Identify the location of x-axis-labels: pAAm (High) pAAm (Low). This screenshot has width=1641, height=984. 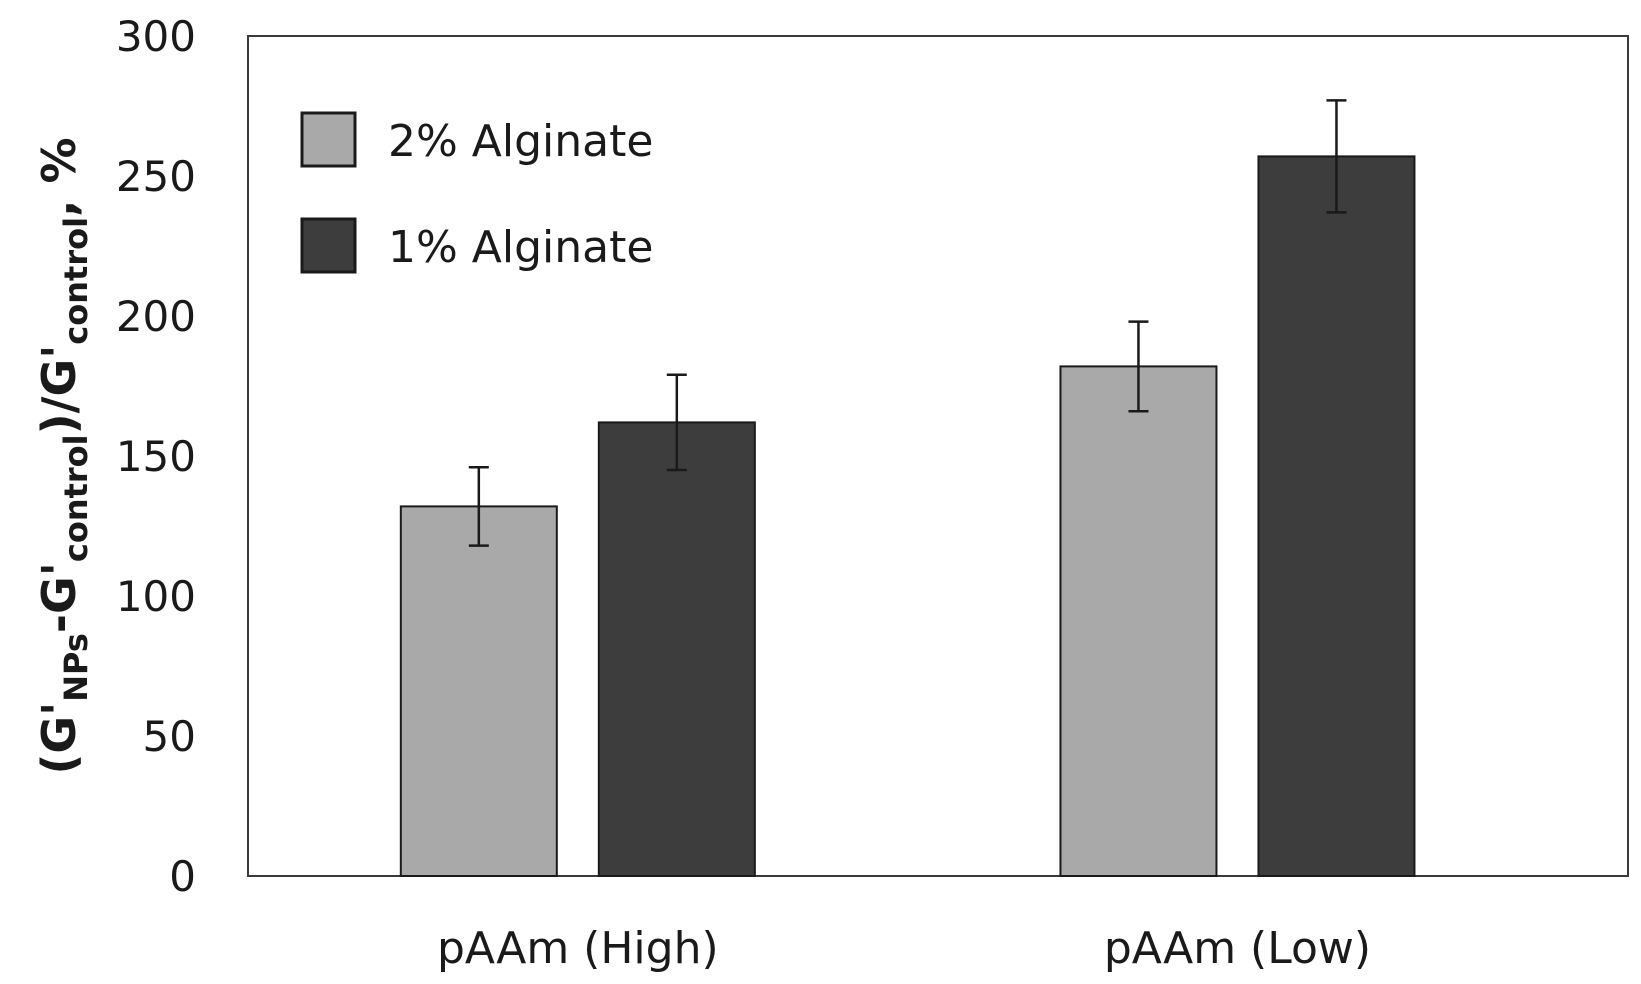
(904, 948).